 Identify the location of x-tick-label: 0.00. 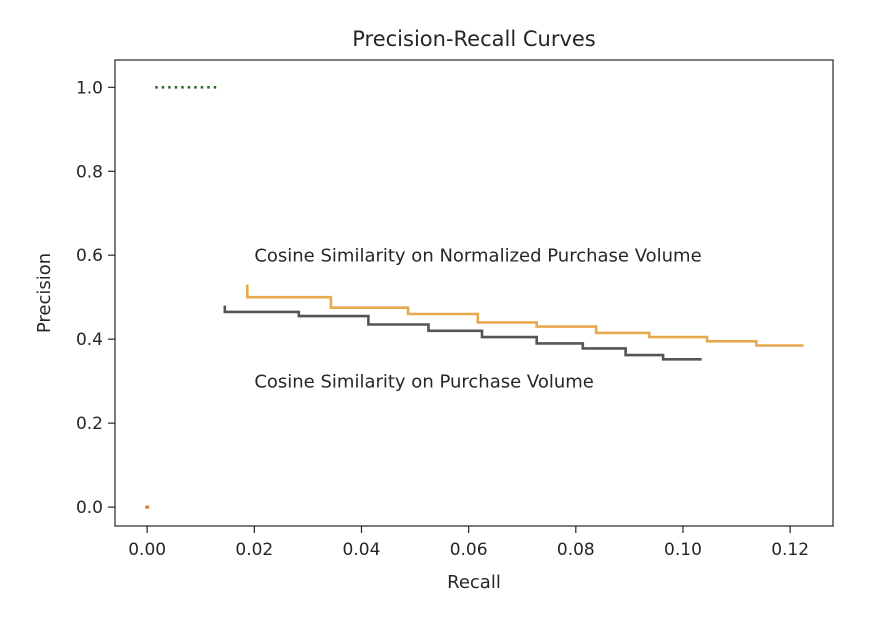
(147, 550).